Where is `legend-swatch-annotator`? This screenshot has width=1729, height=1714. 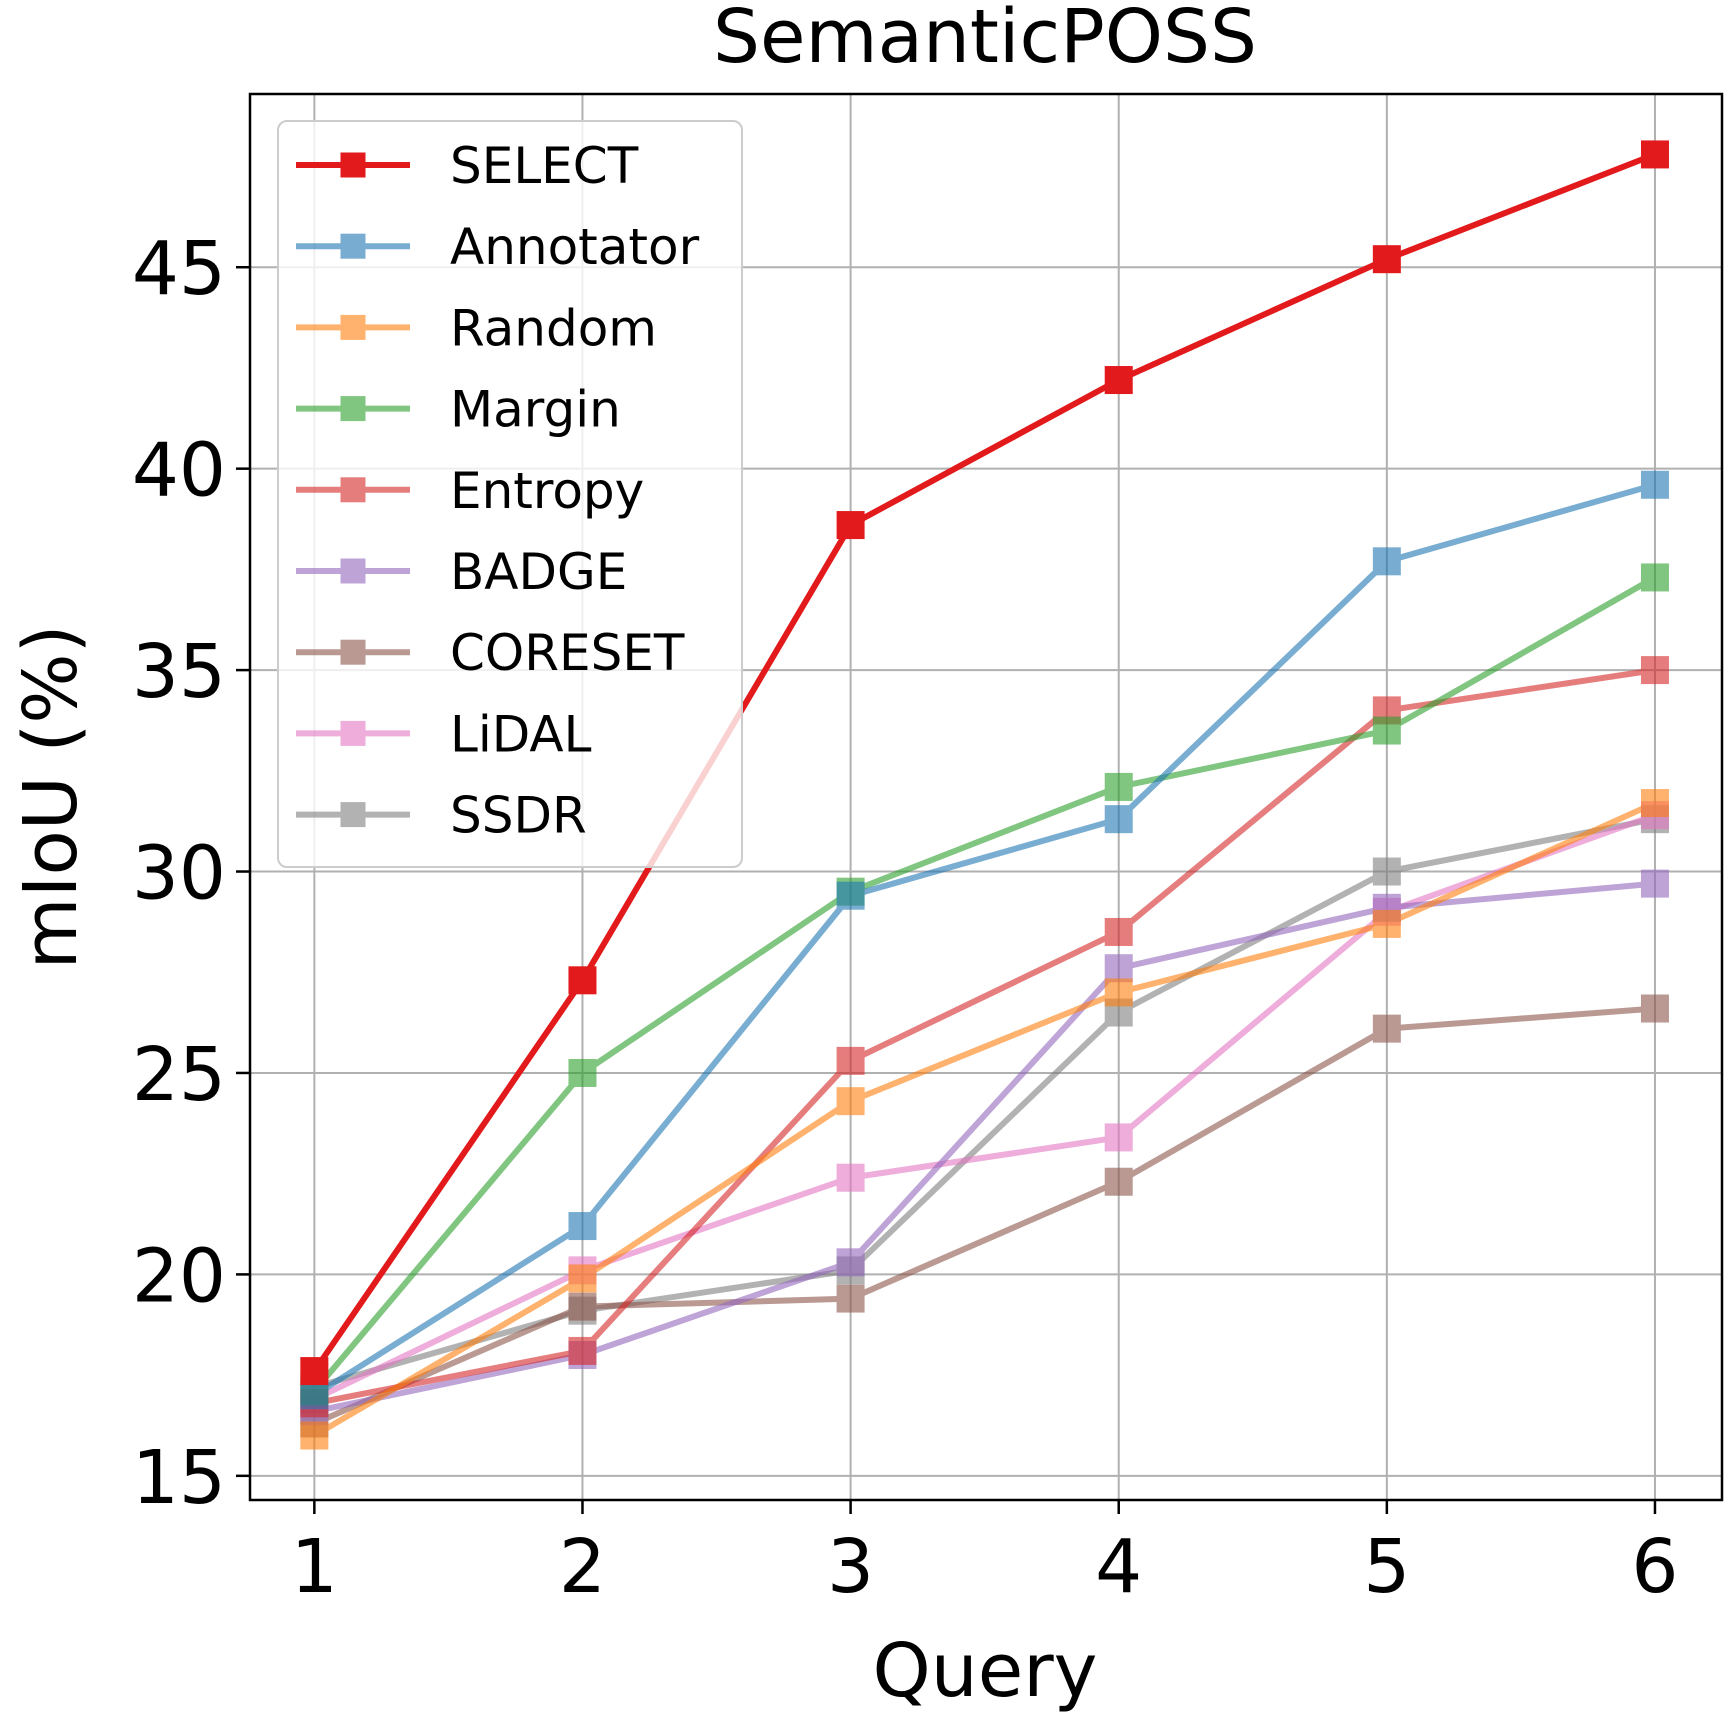
legend-swatch-annotator is located at coordinates (353, 246).